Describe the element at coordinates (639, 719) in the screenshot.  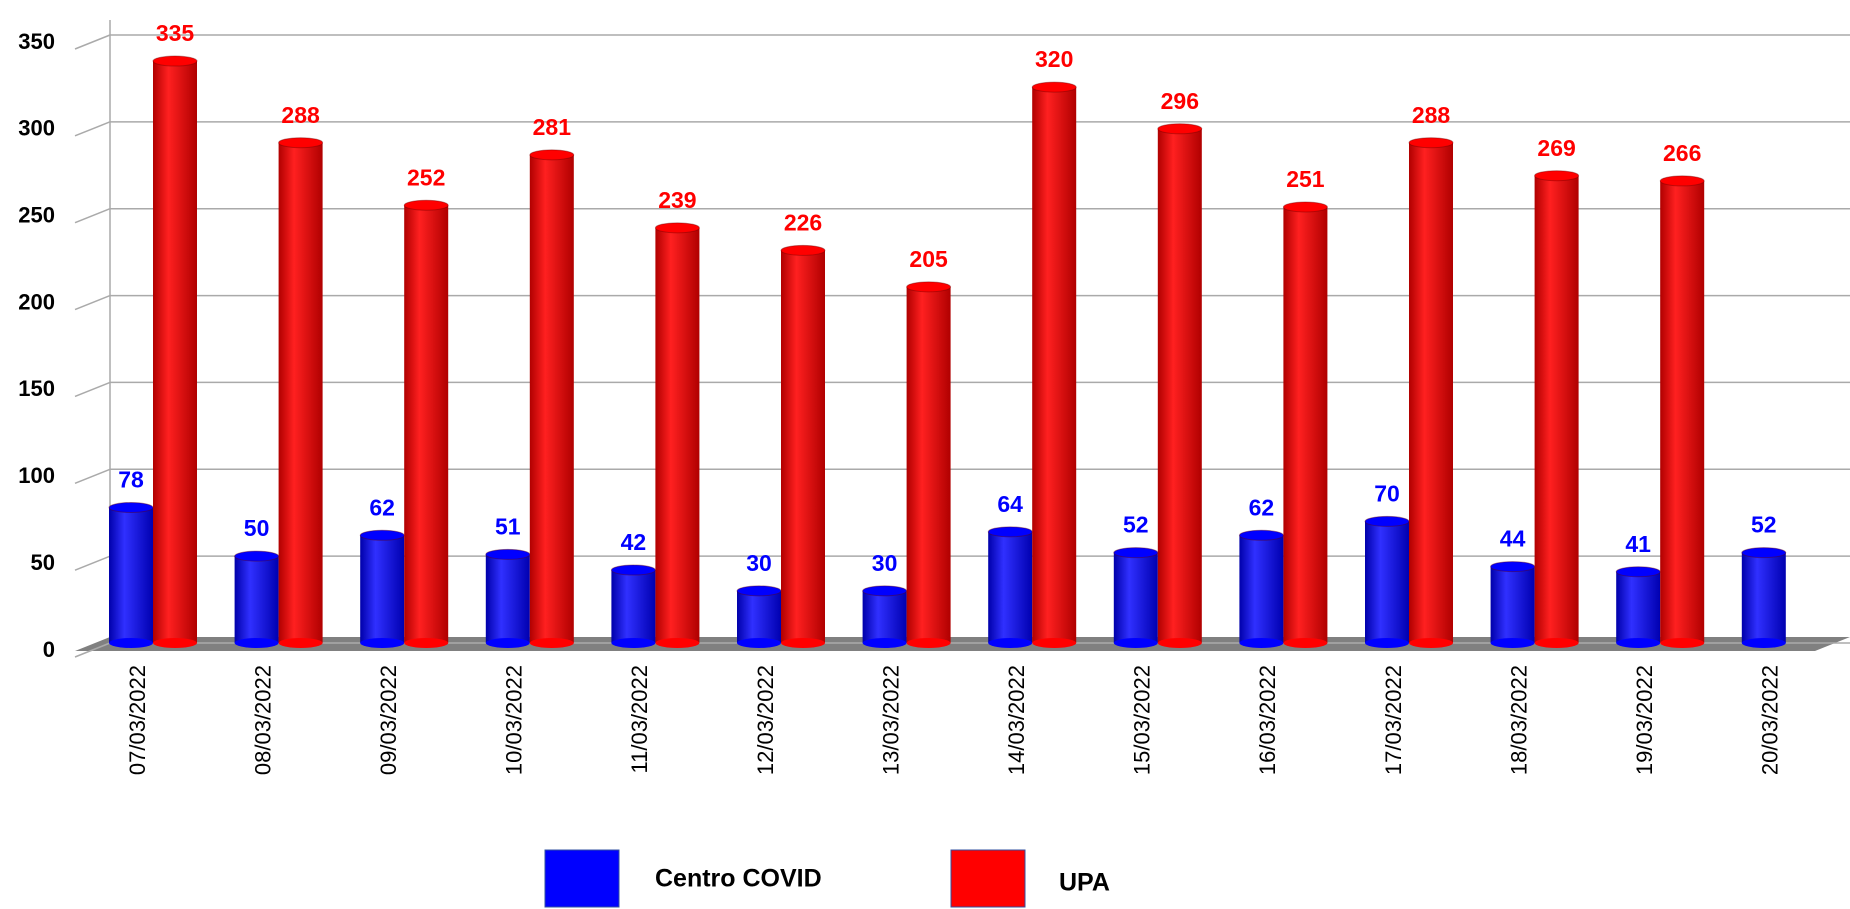
I see `x-tick-label: 11/03/2022` at that location.